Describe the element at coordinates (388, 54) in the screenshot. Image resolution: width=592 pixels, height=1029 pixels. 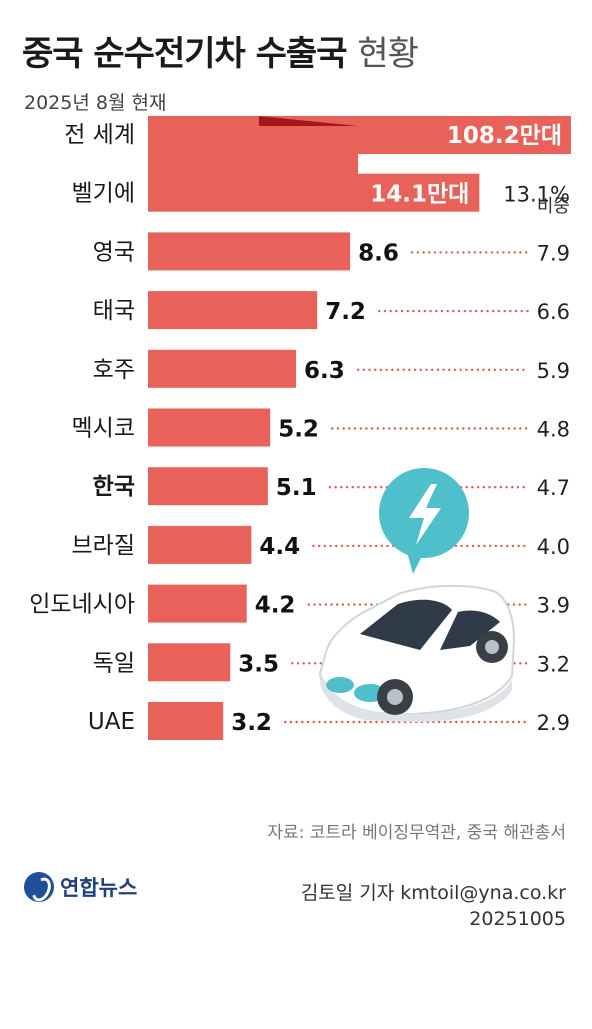
I see `title-light: 현황` at that location.